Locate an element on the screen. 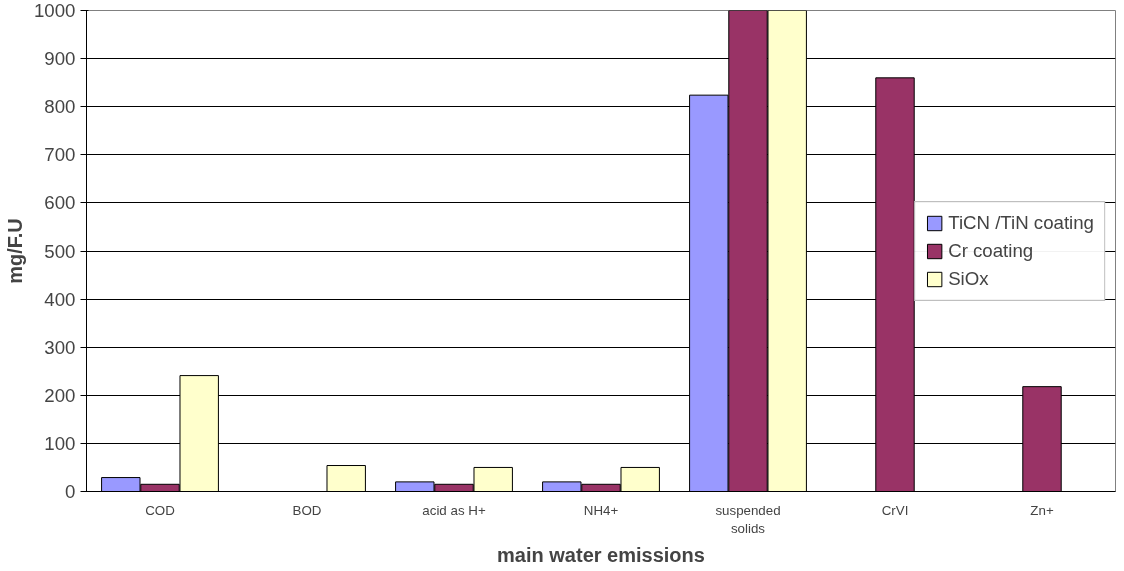 This screenshot has width=1124, height=571. y-tick-label: 0 is located at coordinates (70, 491).